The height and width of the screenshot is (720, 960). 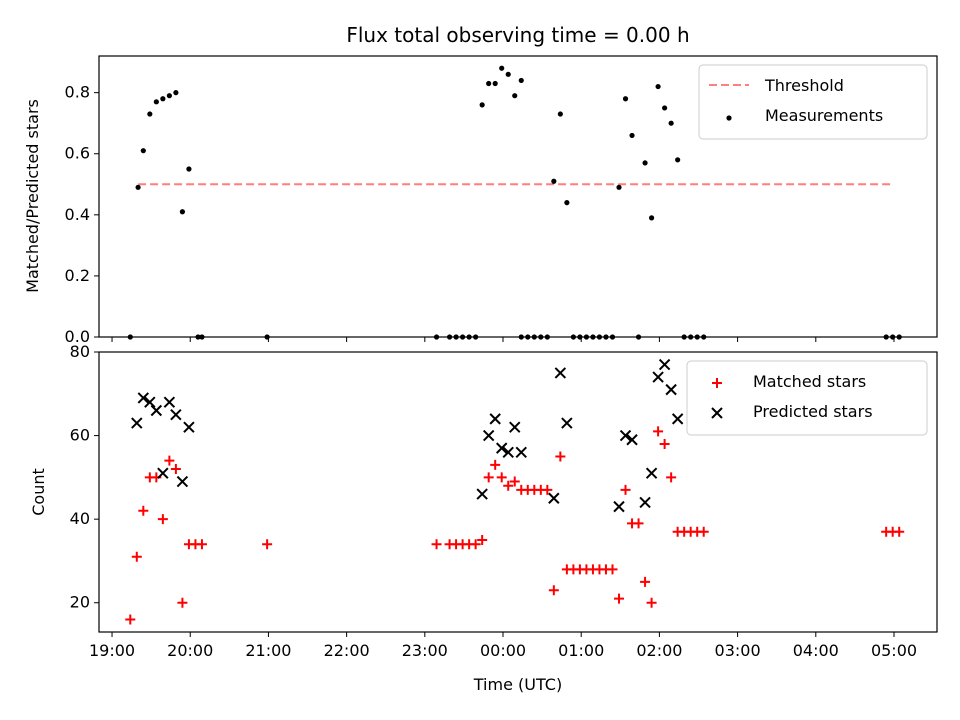 What do you see at coordinates (809, 381) in the screenshot?
I see `legend-label: Matched stars` at bounding box center [809, 381].